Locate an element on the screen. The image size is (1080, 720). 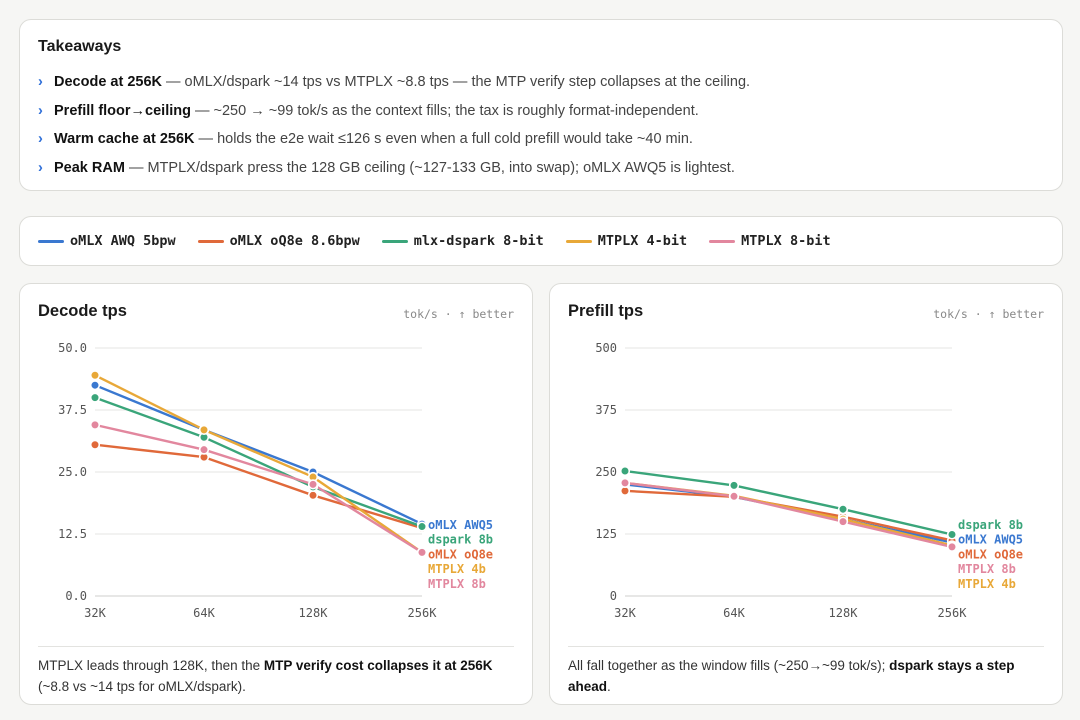
y-tick-label: 250 is located at coordinates (606, 472).